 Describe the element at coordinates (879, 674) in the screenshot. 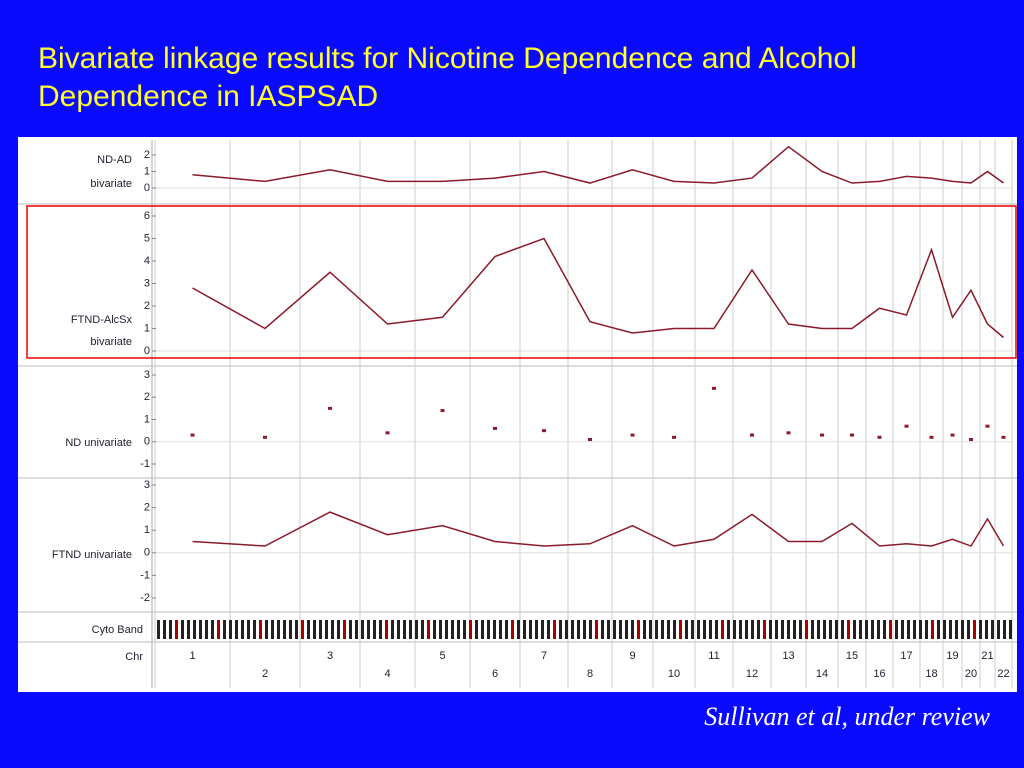

I see `chr-label: 16` at that location.